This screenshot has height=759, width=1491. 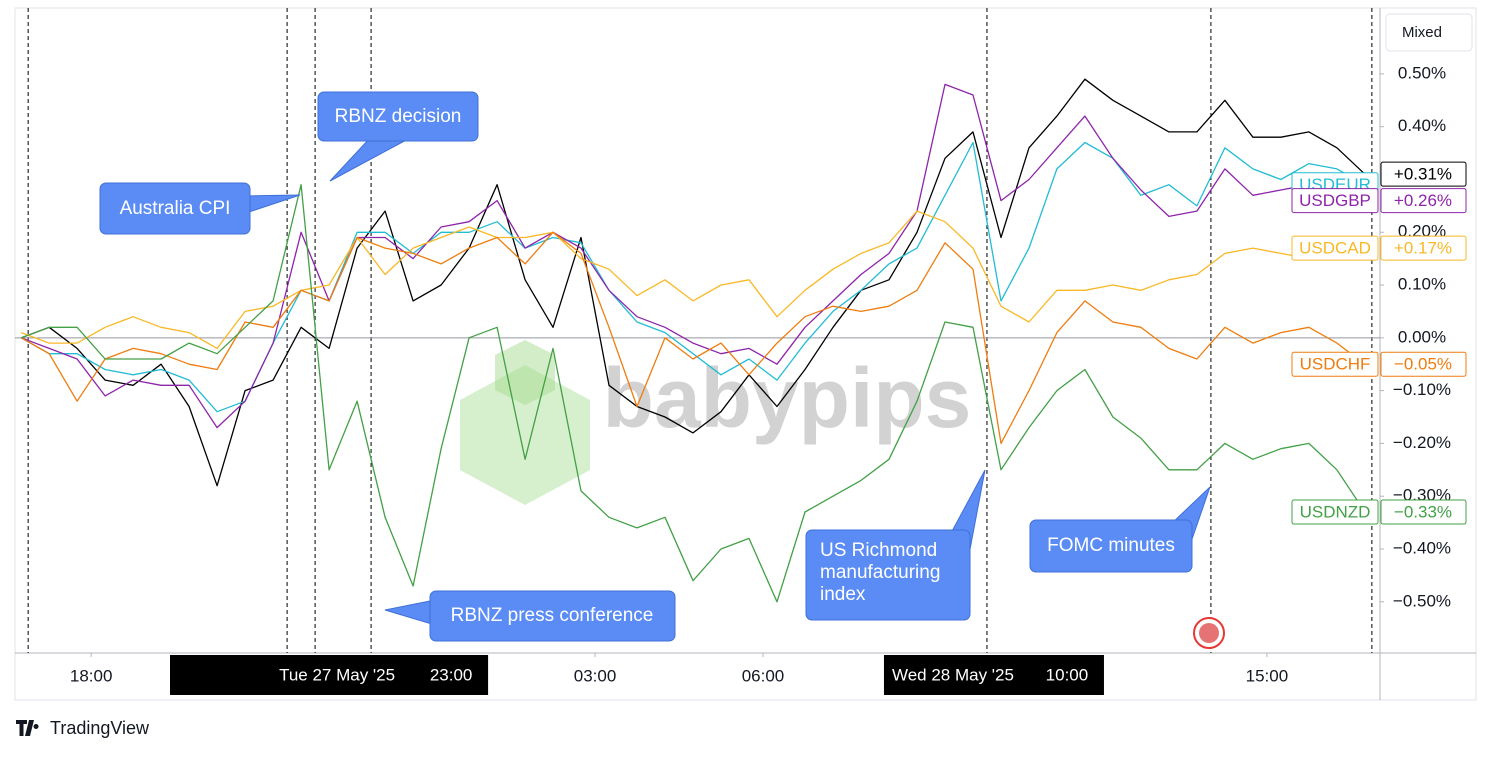 I want to click on y-tick-label: −0.20%, so click(x=1422, y=442).